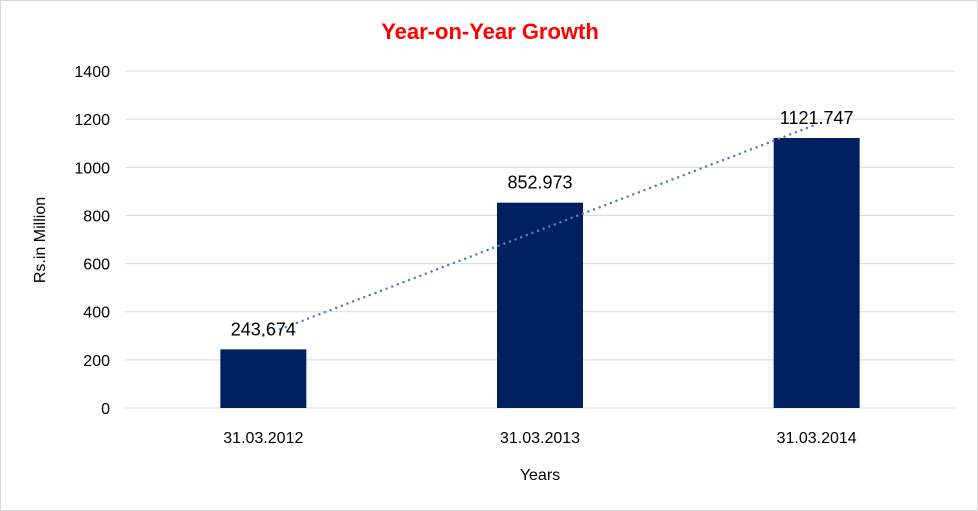  Describe the element at coordinates (92, 72) in the screenshot. I see `y-tick-label: 1400` at that location.